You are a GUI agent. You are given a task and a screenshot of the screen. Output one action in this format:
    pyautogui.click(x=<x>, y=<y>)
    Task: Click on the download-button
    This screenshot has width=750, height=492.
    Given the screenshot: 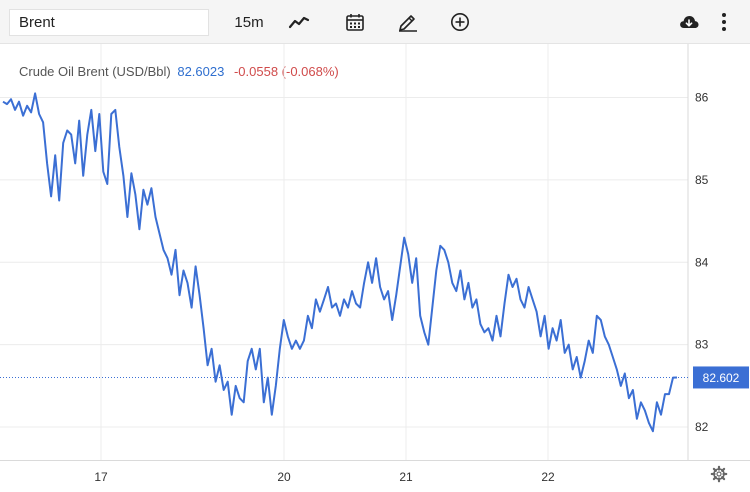 What is the action you would take?
    pyautogui.click(x=689, y=22)
    